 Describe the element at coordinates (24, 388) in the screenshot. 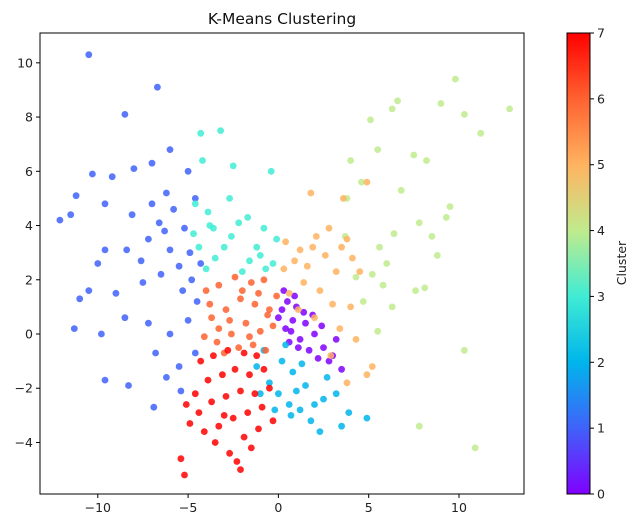

I see `y-tick-label: −2` at that location.